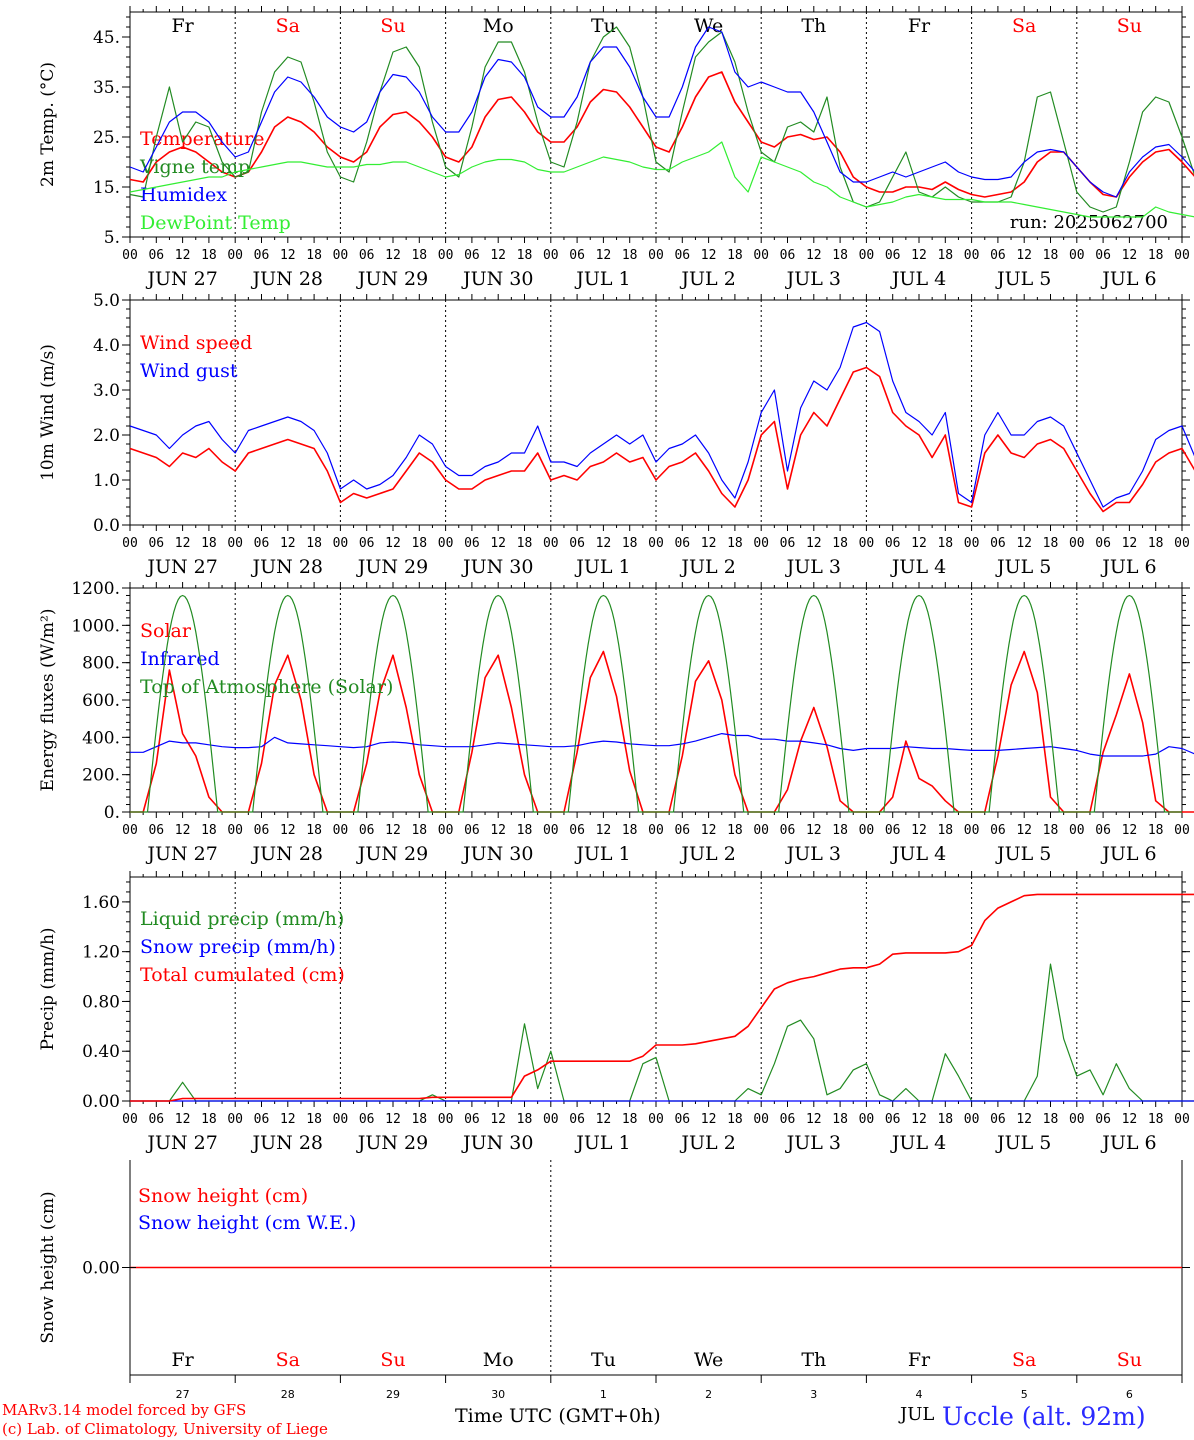 This screenshot has width=1194, height=1440. What do you see at coordinates (661, 179) in the screenshot?
I see `series-lightgreen` at bounding box center [661, 179].